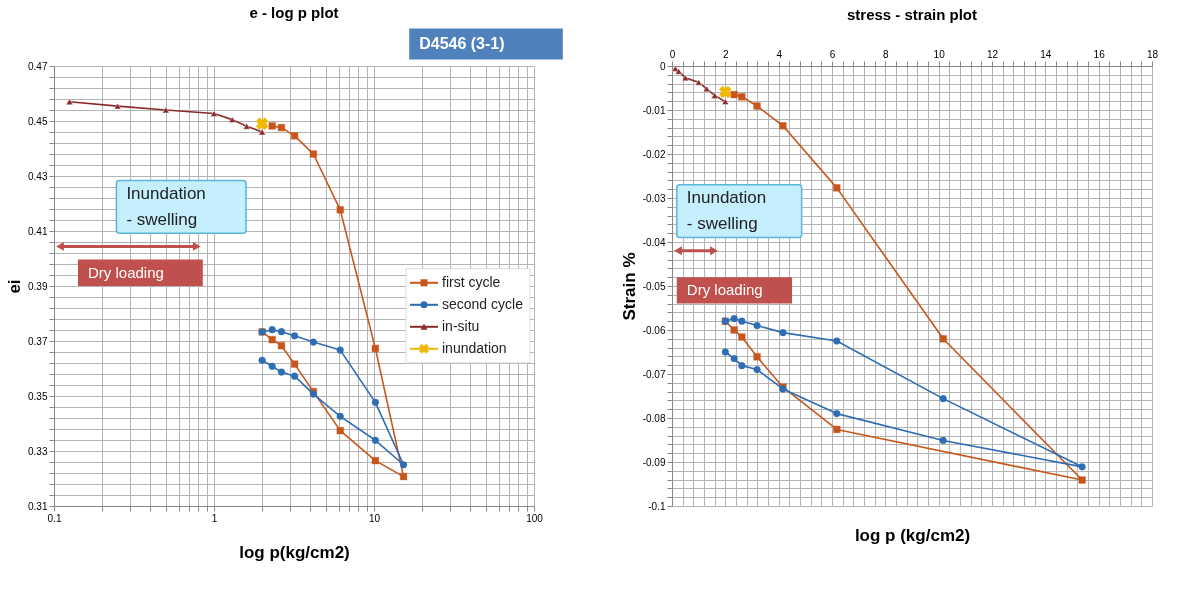 This screenshot has height=598, width=1197. What do you see at coordinates (654, 462) in the screenshot?
I see `y-tick-label: -0.09` at bounding box center [654, 462].